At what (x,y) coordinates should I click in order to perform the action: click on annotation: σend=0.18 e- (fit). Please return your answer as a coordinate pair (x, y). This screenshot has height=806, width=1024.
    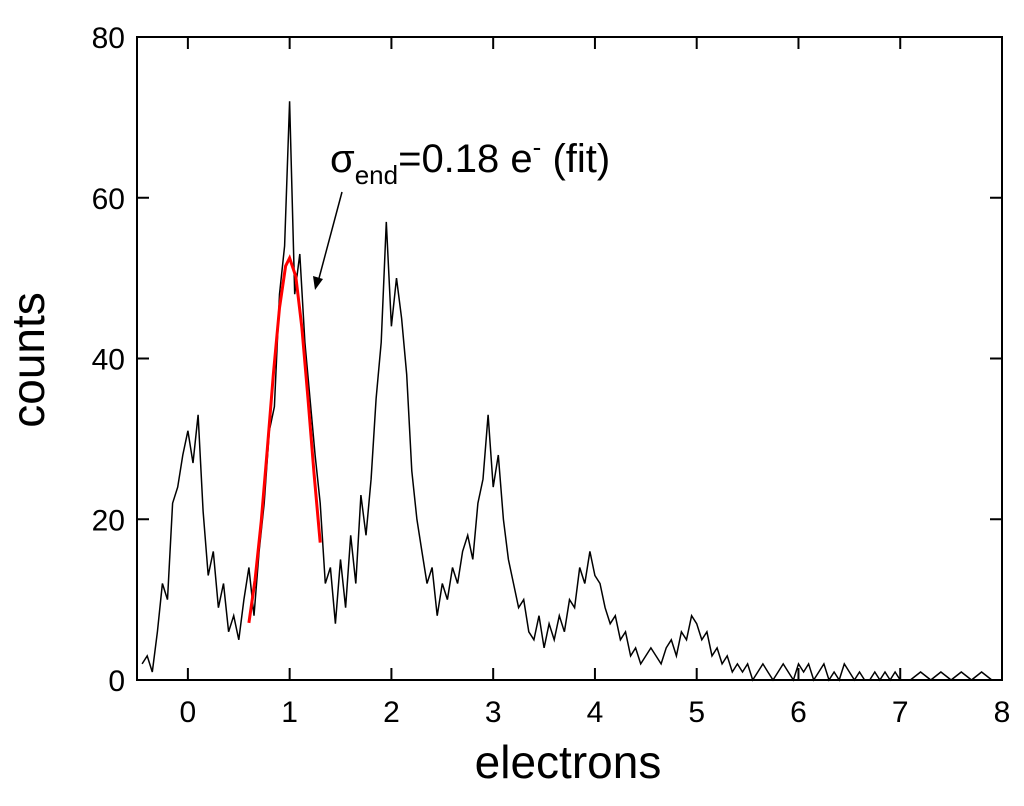
    Looking at the image, I should click on (470, 161).